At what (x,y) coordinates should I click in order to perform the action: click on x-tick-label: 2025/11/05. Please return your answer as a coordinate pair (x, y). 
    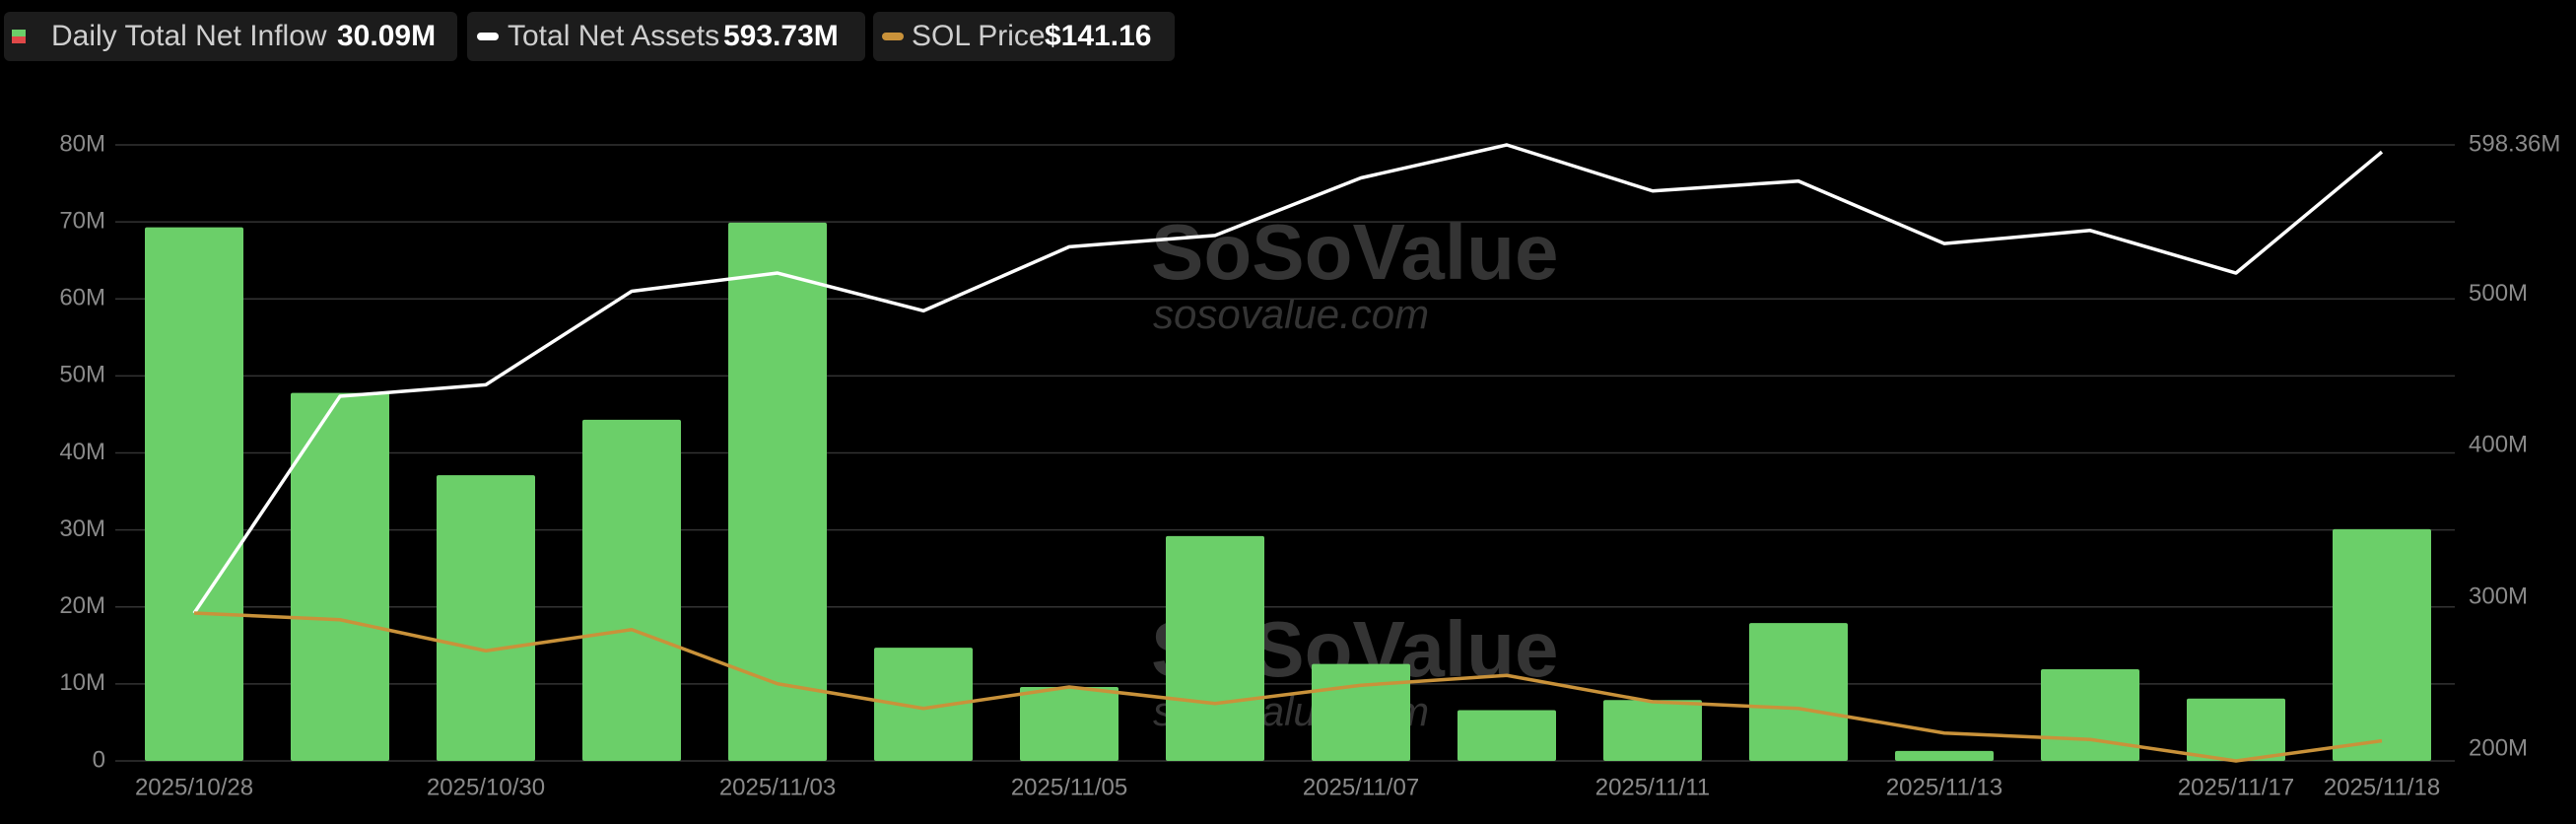
    Looking at the image, I should click on (1069, 787).